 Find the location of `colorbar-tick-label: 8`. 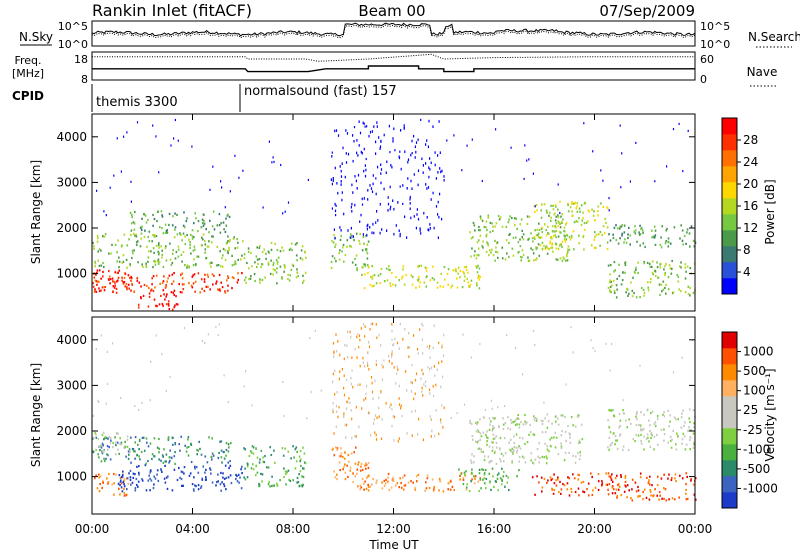

colorbar-tick-label: 8 is located at coordinates (747, 250).